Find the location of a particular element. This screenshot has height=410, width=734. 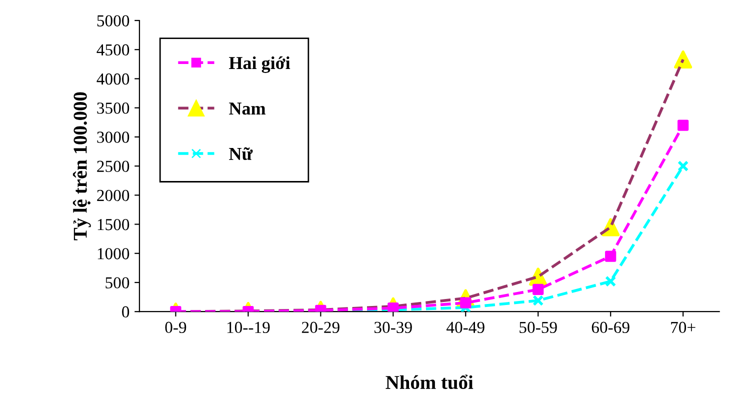

y-tick-label: 1000 is located at coordinates (114, 254).